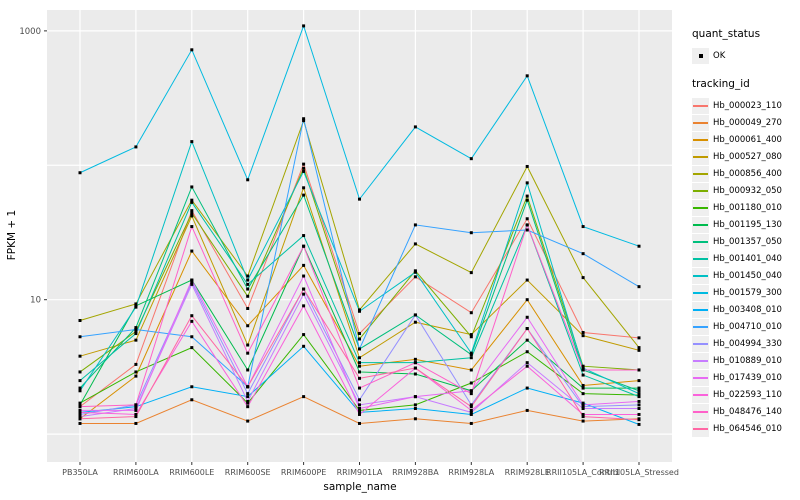  Describe the element at coordinates (80, 472) in the screenshot. I see `x-tick-label-PB350LA: PB350LA` at that location.